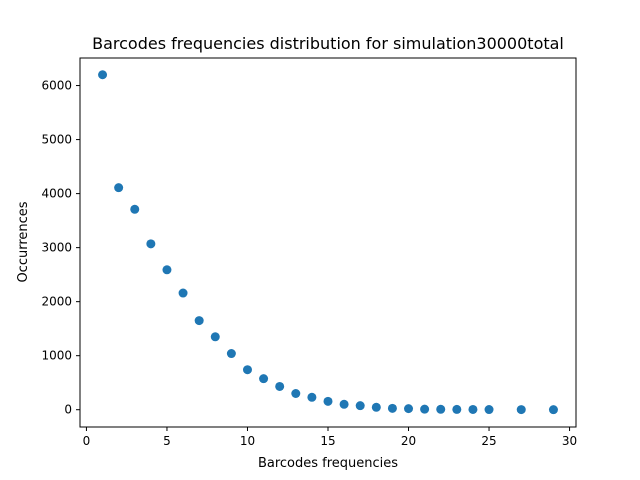 This screenshot has height=480, width=640. Describe the element at coordinates (569, 441) in the screenshot. I see `x-tick-label-30: 30` at that location.